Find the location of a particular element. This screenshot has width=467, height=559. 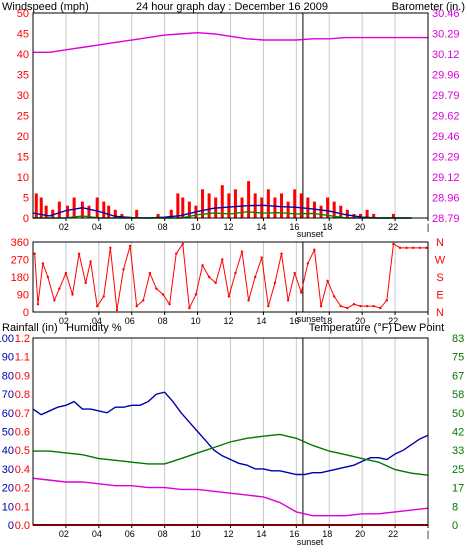

barometer-tick-label: 30.46 is located at coordinates (446, 14).